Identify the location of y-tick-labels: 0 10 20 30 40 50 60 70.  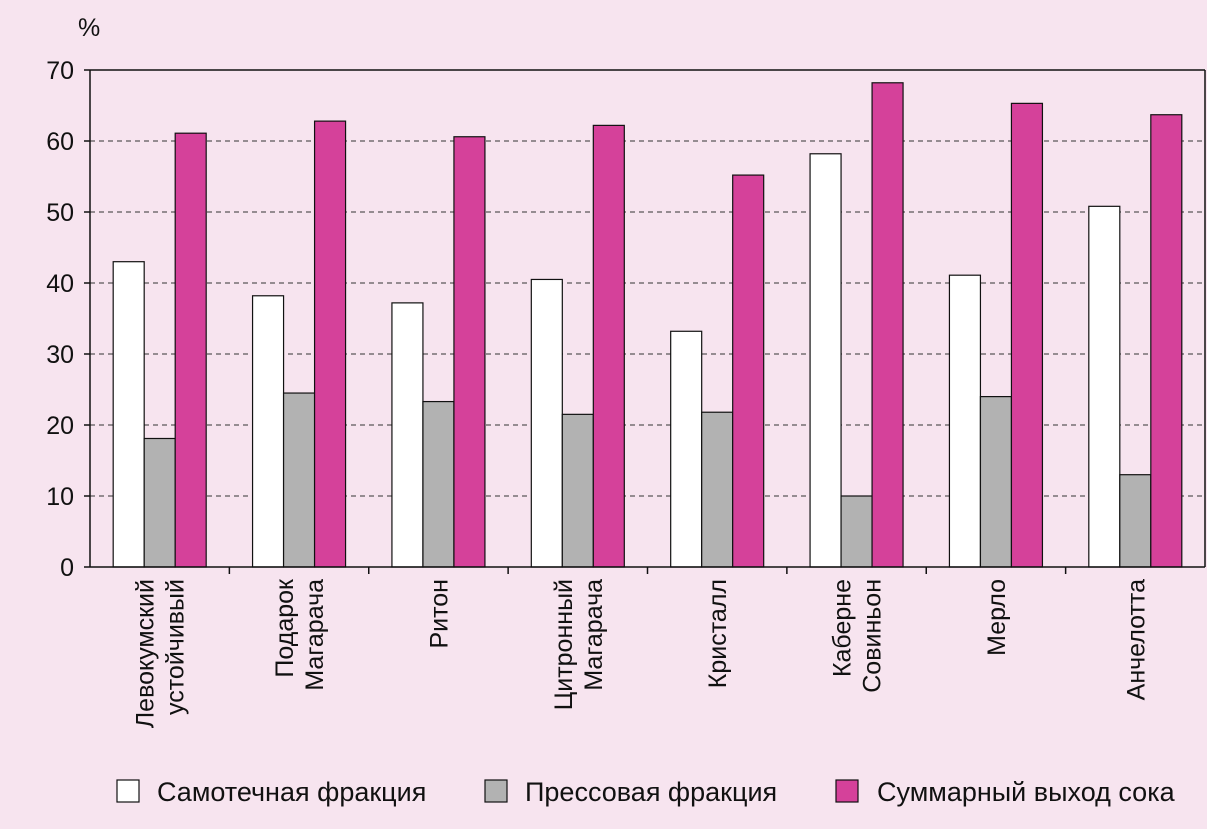
(60, 319).